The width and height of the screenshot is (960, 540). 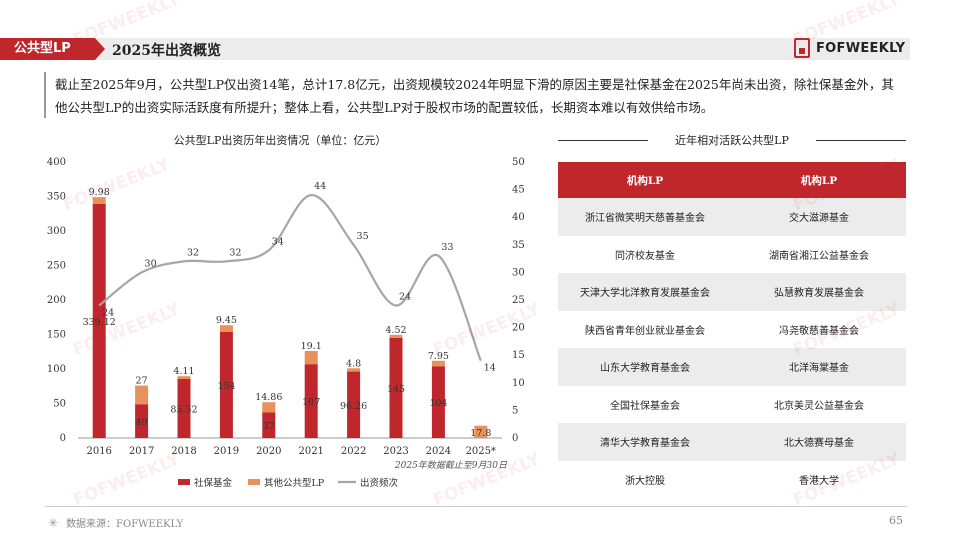 What do you see at coordinates (490, 368) in the screenshot?
I see `line-value-label: 14` at bounding box center [490, 368].